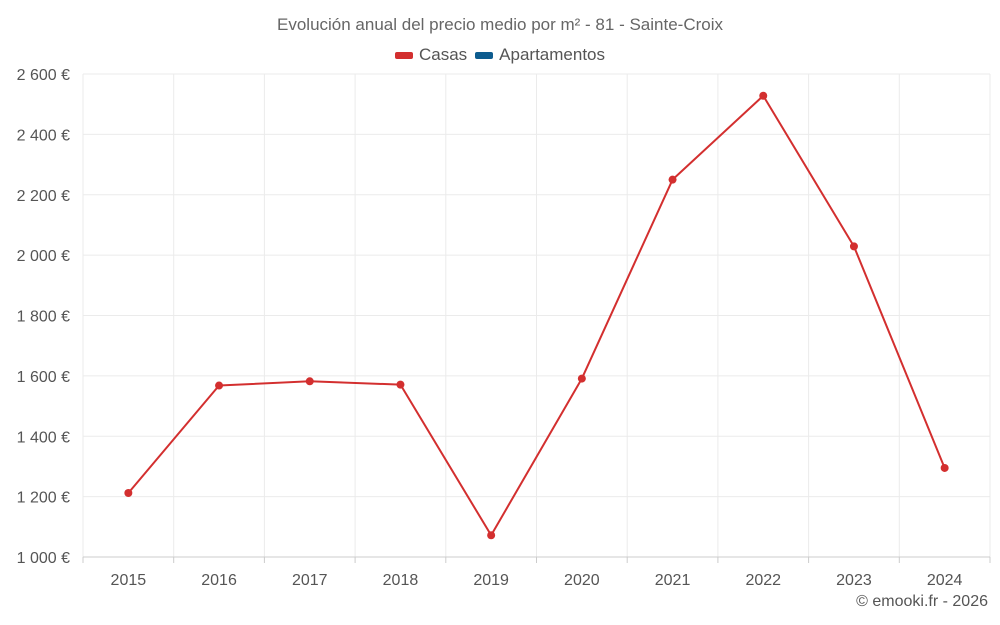  I want to click on x-tick-label: 2023, so click(854, 580).